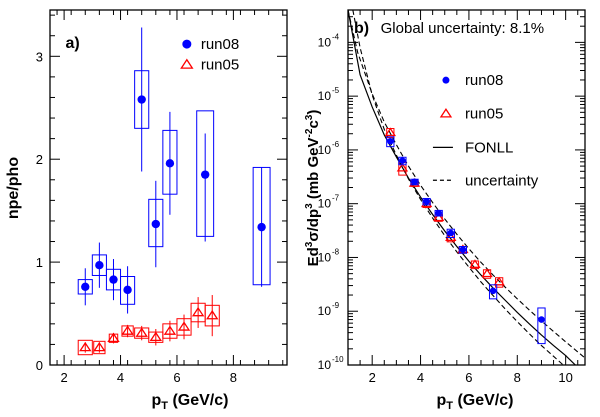 This screenshot has height=417, width=600. What do you see at coordinates (209, 55) in the screenshot?
I see `panel-a-legend: run08 run05` at bounding box center [209, 55].